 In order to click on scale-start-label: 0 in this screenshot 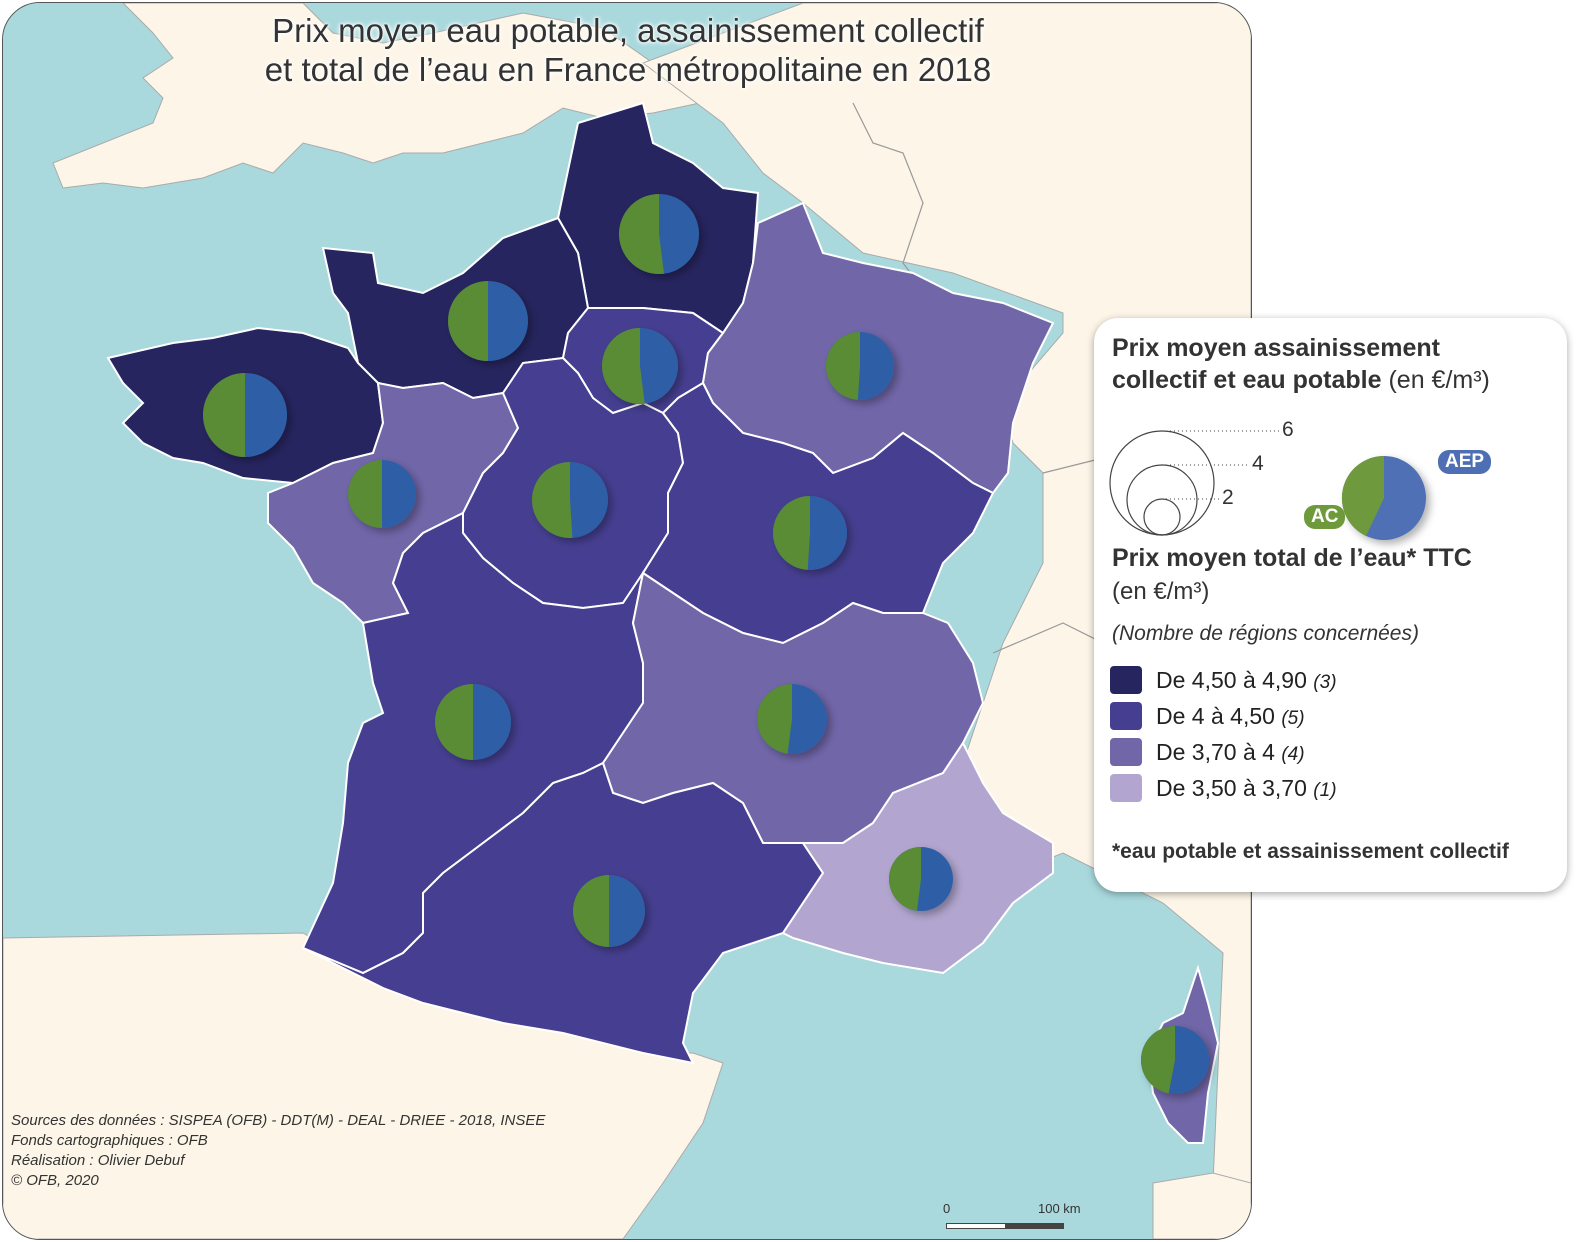, I will do `click(947, 1208)`.